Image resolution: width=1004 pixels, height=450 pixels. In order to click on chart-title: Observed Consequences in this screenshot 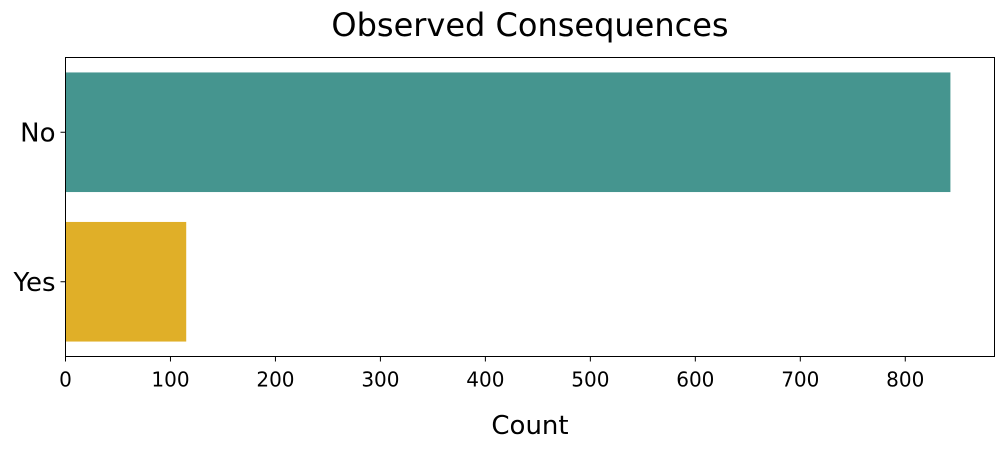, I will do `click(529, 25)`.